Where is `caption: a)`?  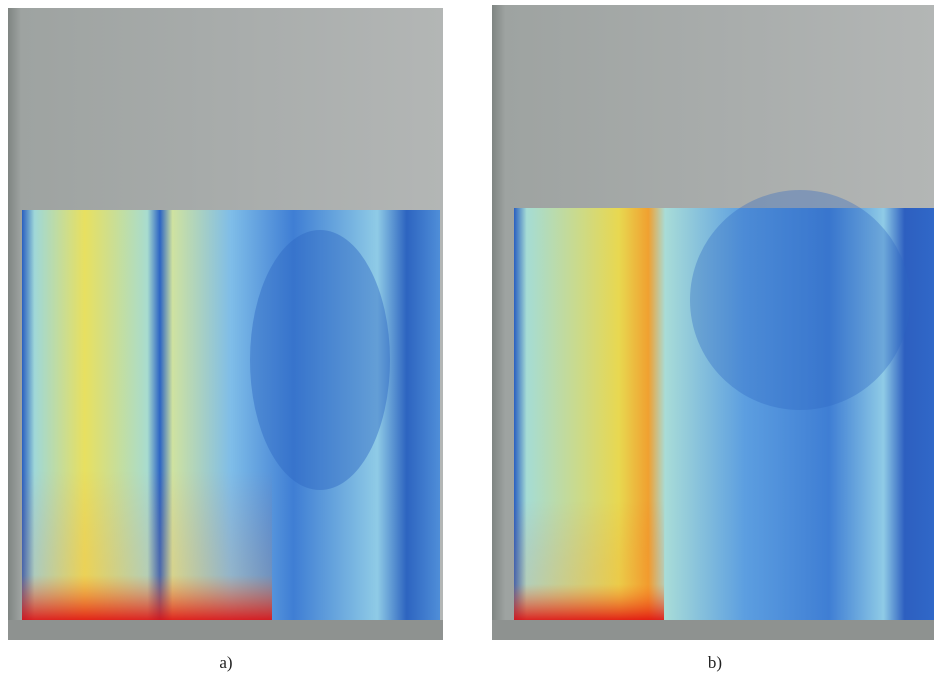
caption: a) is located at coordinates (225, 662).